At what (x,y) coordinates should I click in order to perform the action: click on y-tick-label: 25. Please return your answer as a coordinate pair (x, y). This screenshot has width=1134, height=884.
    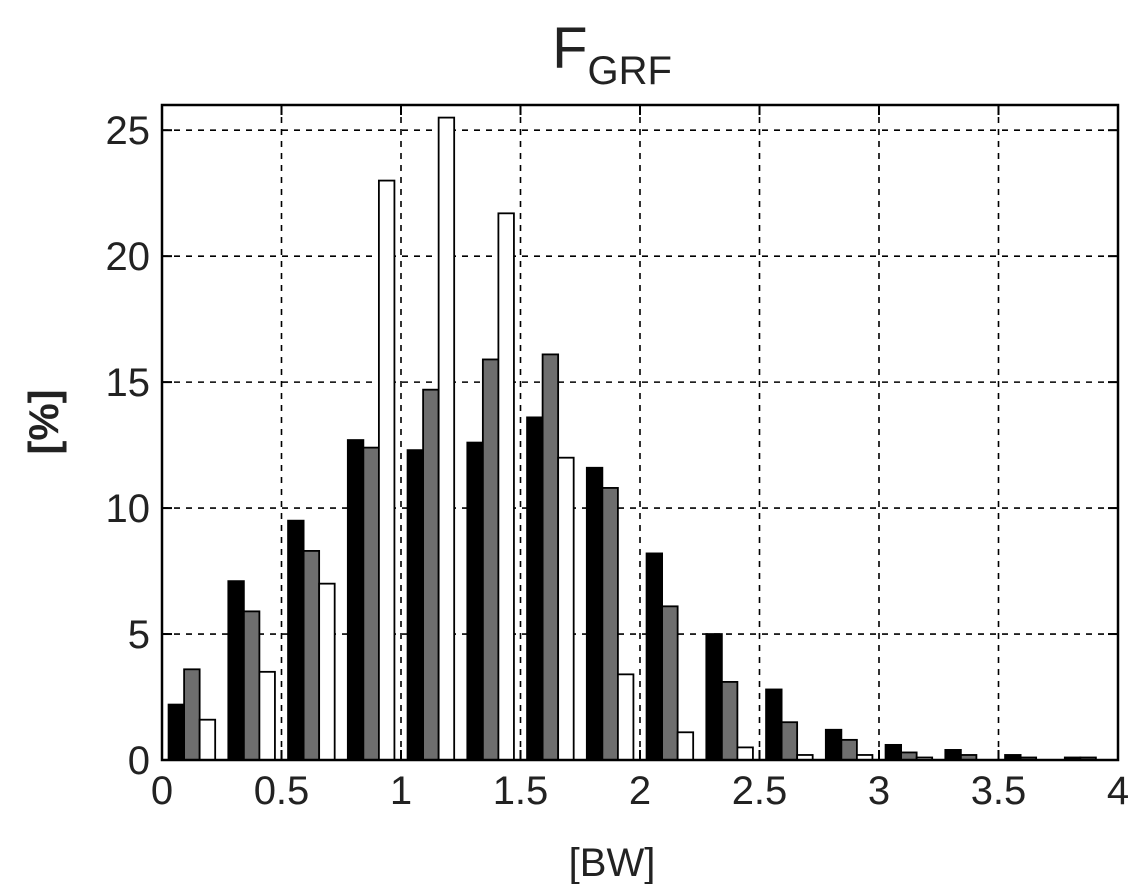
    Looking at the image, I should click on (128, 131).